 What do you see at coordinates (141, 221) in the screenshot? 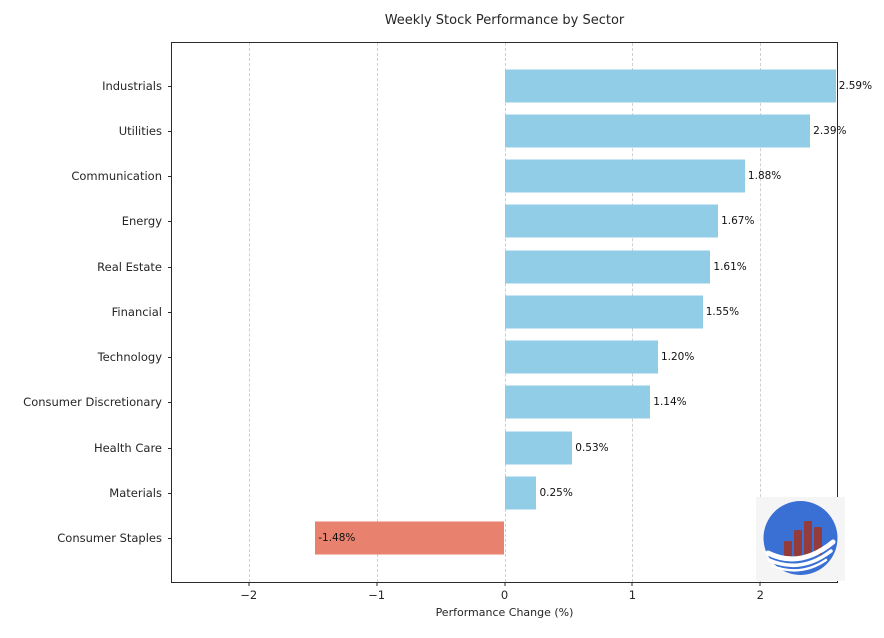
I see `category-label: Energy` at bounding box center [141, 221].